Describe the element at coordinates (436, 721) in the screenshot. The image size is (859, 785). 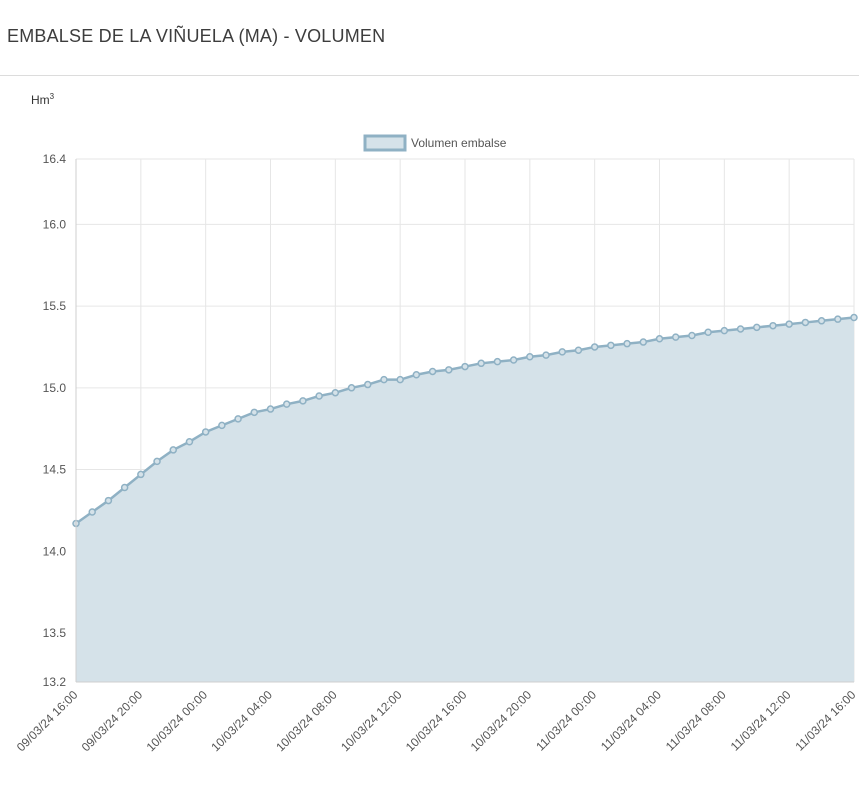
I see `x-tick-label: 10/03/24 16:00` at that location.